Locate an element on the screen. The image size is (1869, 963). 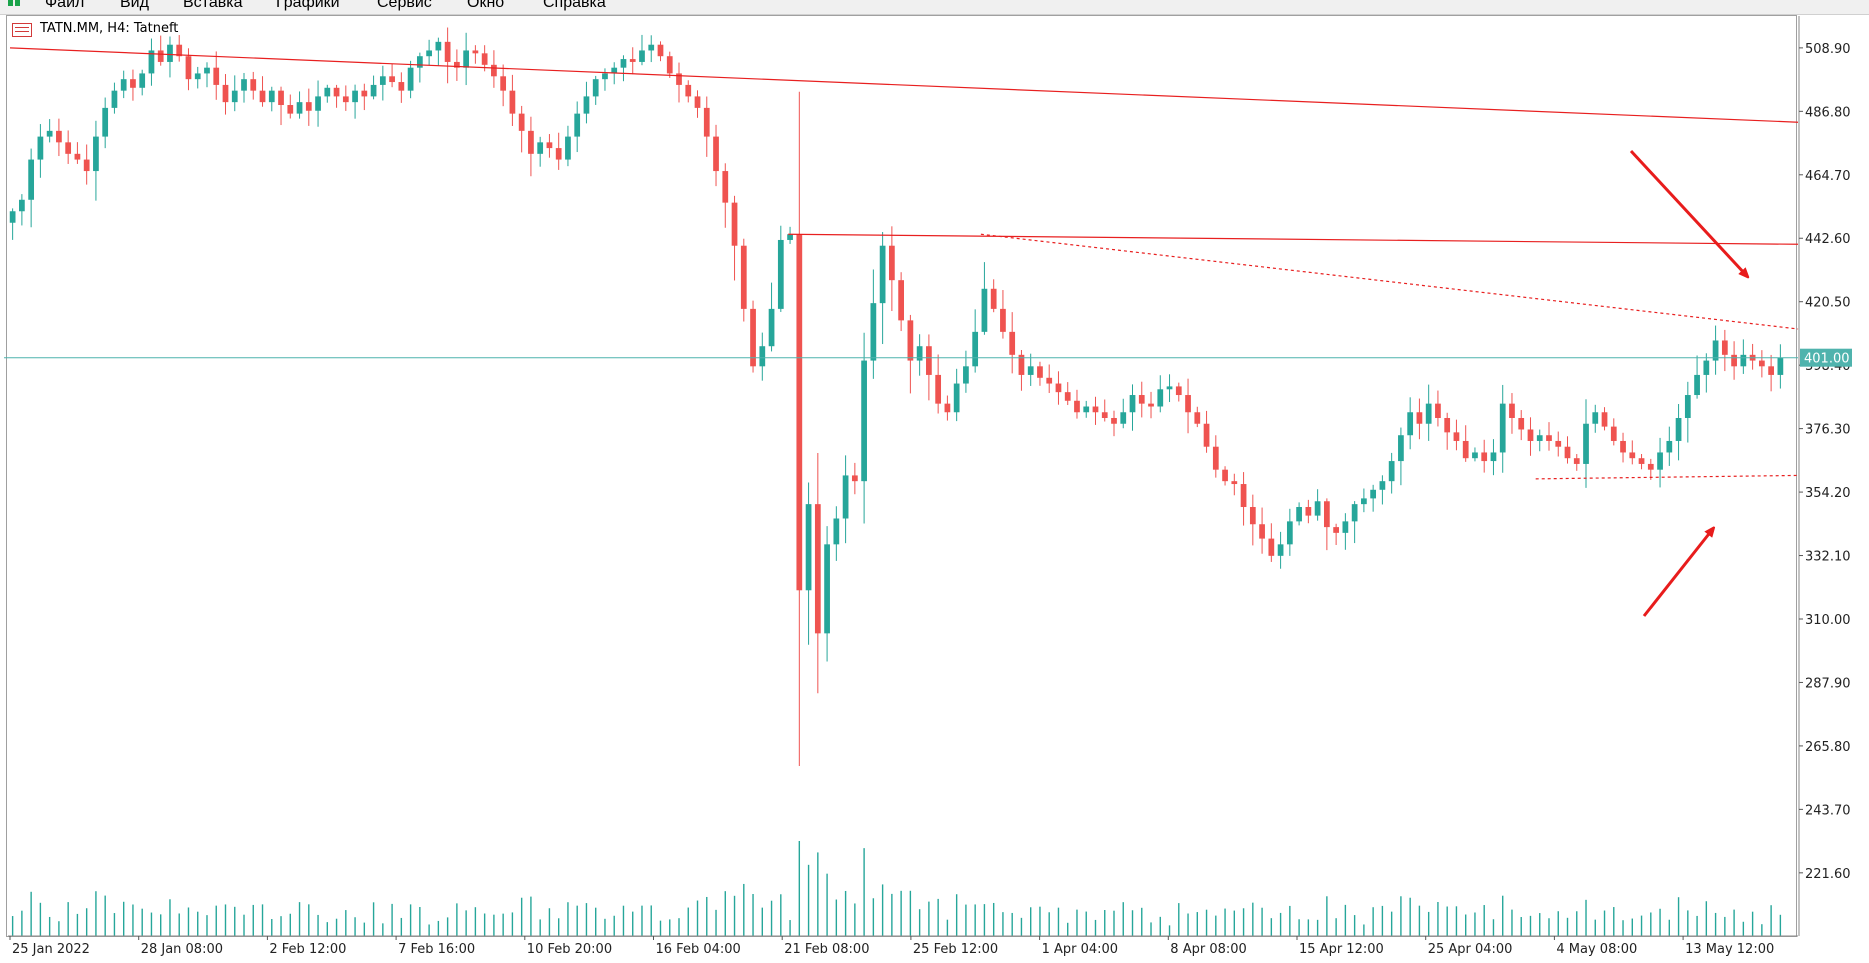
menu-window: Окно is located at coordinates (486, 5).